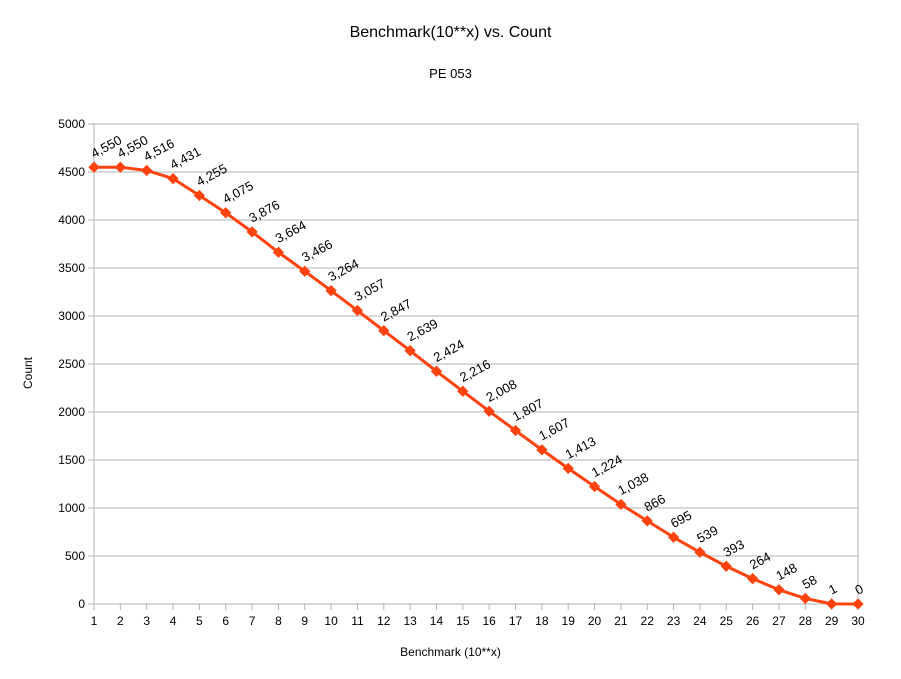 The height and width of the screenshot is (679, 901). Describe the element at coordinates (858, 589) in the screenshot. I see `data-label: 0` at that location.